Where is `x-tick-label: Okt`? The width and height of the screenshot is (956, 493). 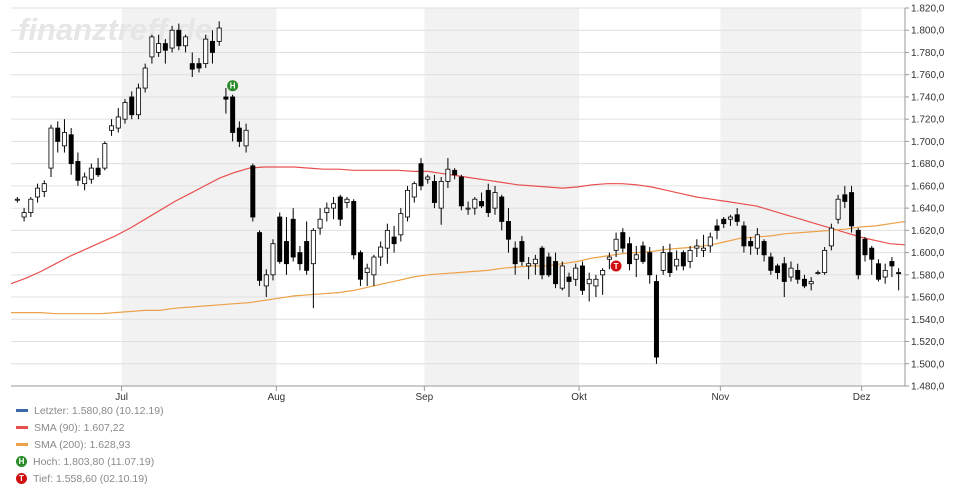
x-tick-label: Okt is located at coordinates (579, 397).